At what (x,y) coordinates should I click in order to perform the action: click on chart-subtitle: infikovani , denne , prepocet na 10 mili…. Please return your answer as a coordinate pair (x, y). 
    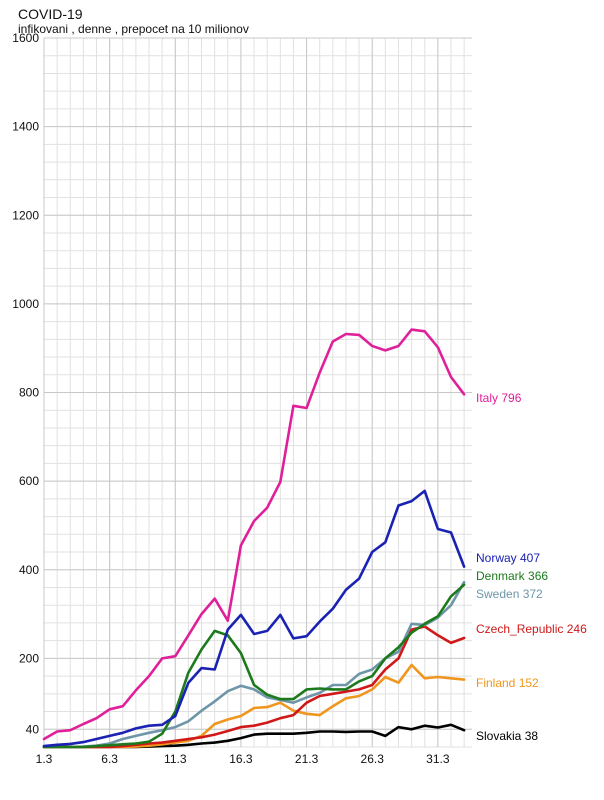
    Looking at the image, I should click on (133, 29).